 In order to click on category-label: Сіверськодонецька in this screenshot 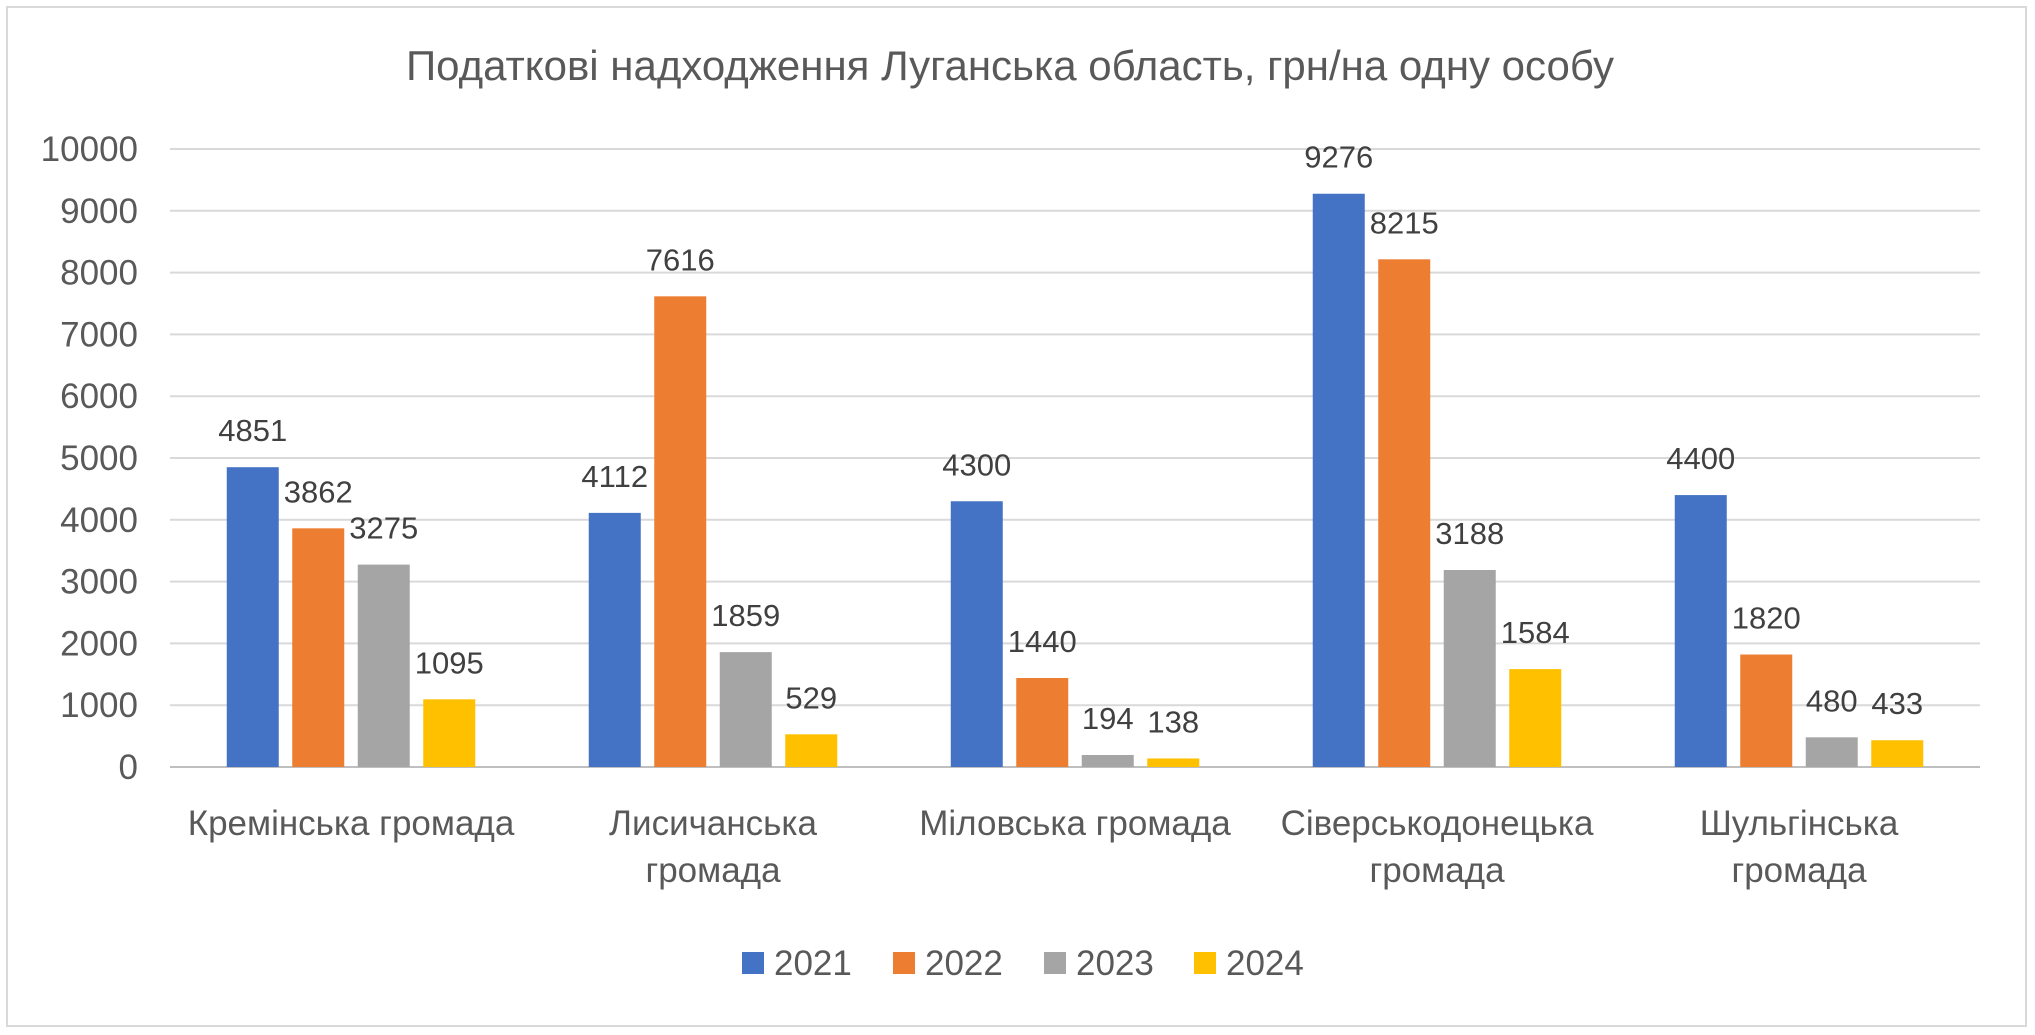, I will do `click(1437, 823)`.